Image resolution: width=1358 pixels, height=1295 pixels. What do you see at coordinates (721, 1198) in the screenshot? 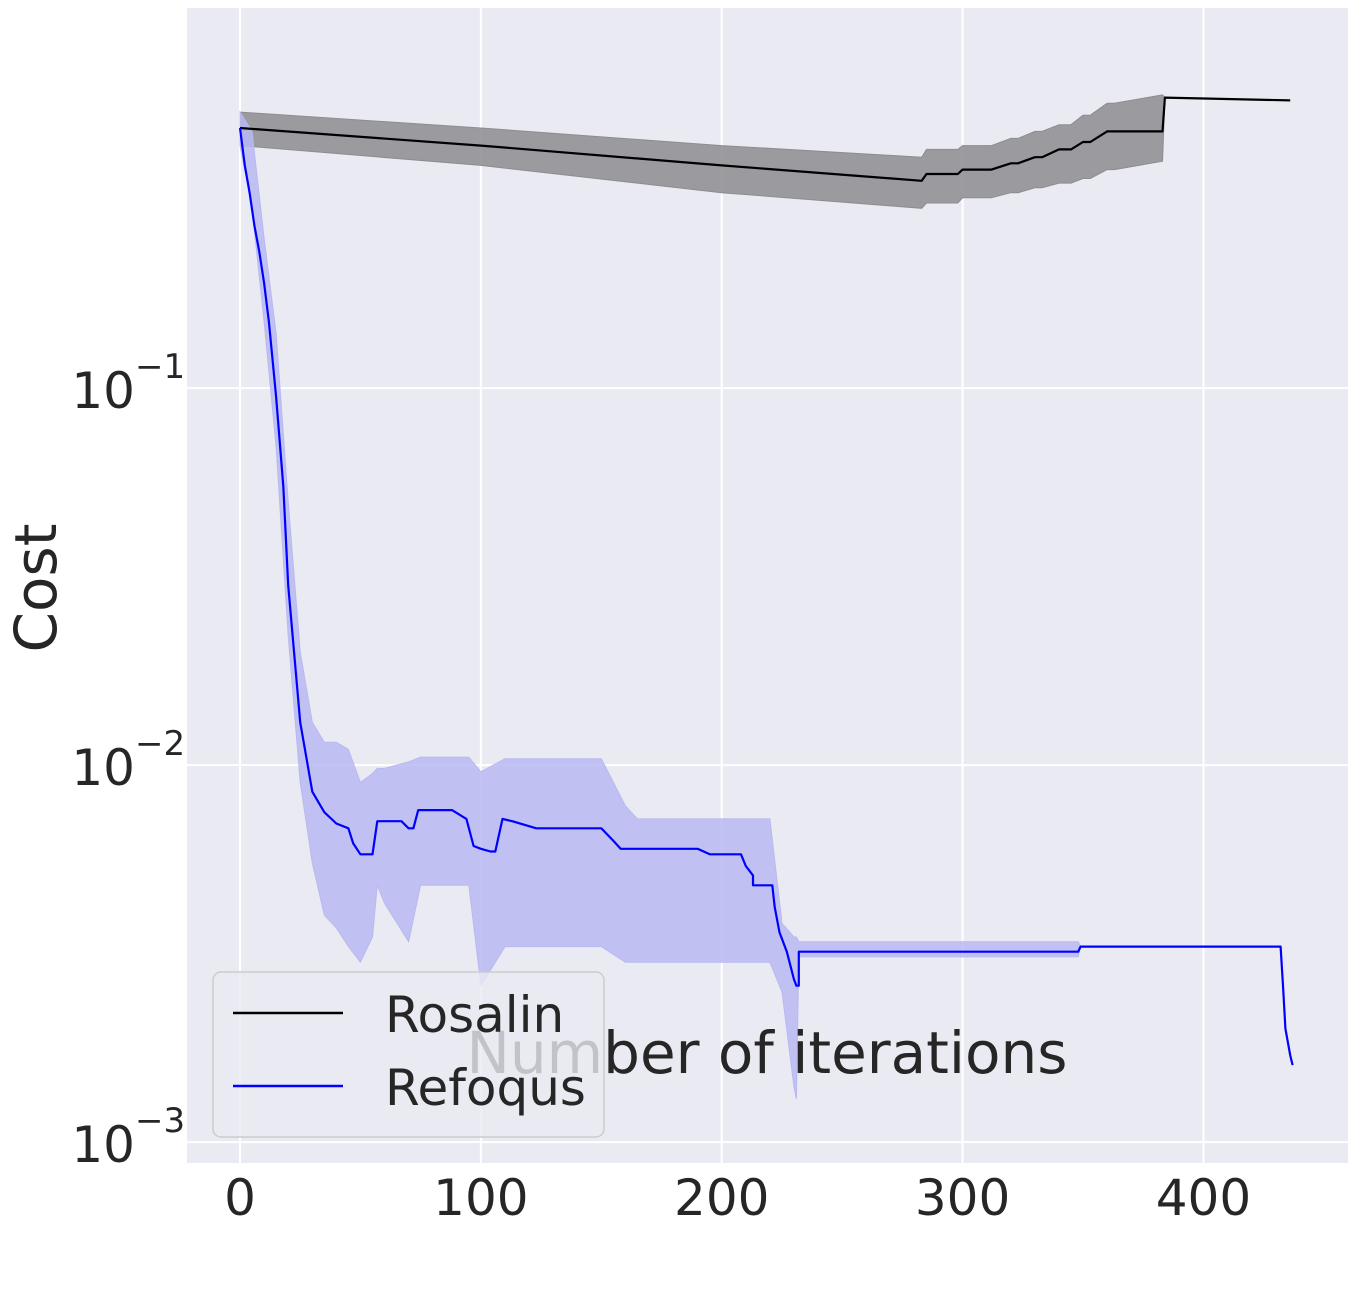
I see `x-tick-label: 200` at bounding box center [721, 1198].